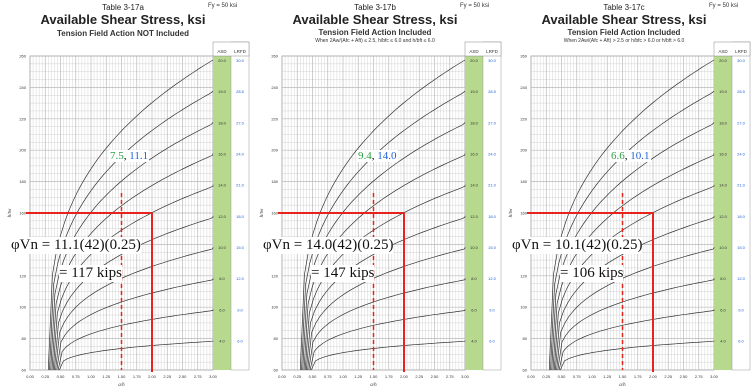  What do you see at coordinates (492, 216) in the screenshot?
I see `lrfd-stress-label: 18.0` at bounding box center [492, 216].